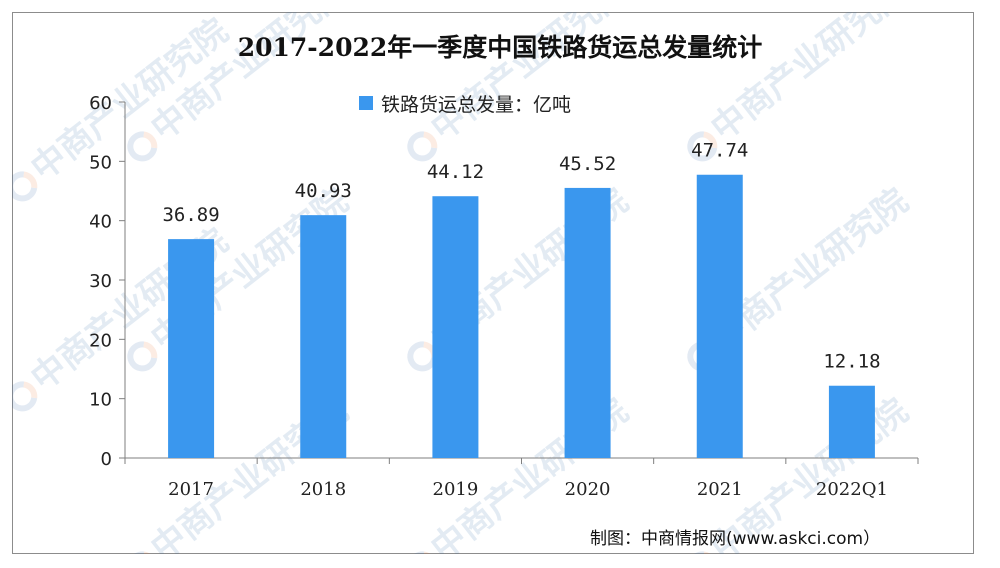 This screenshot has height=568, width=1000. I want to click on legend-swatch, so click(366, 103).